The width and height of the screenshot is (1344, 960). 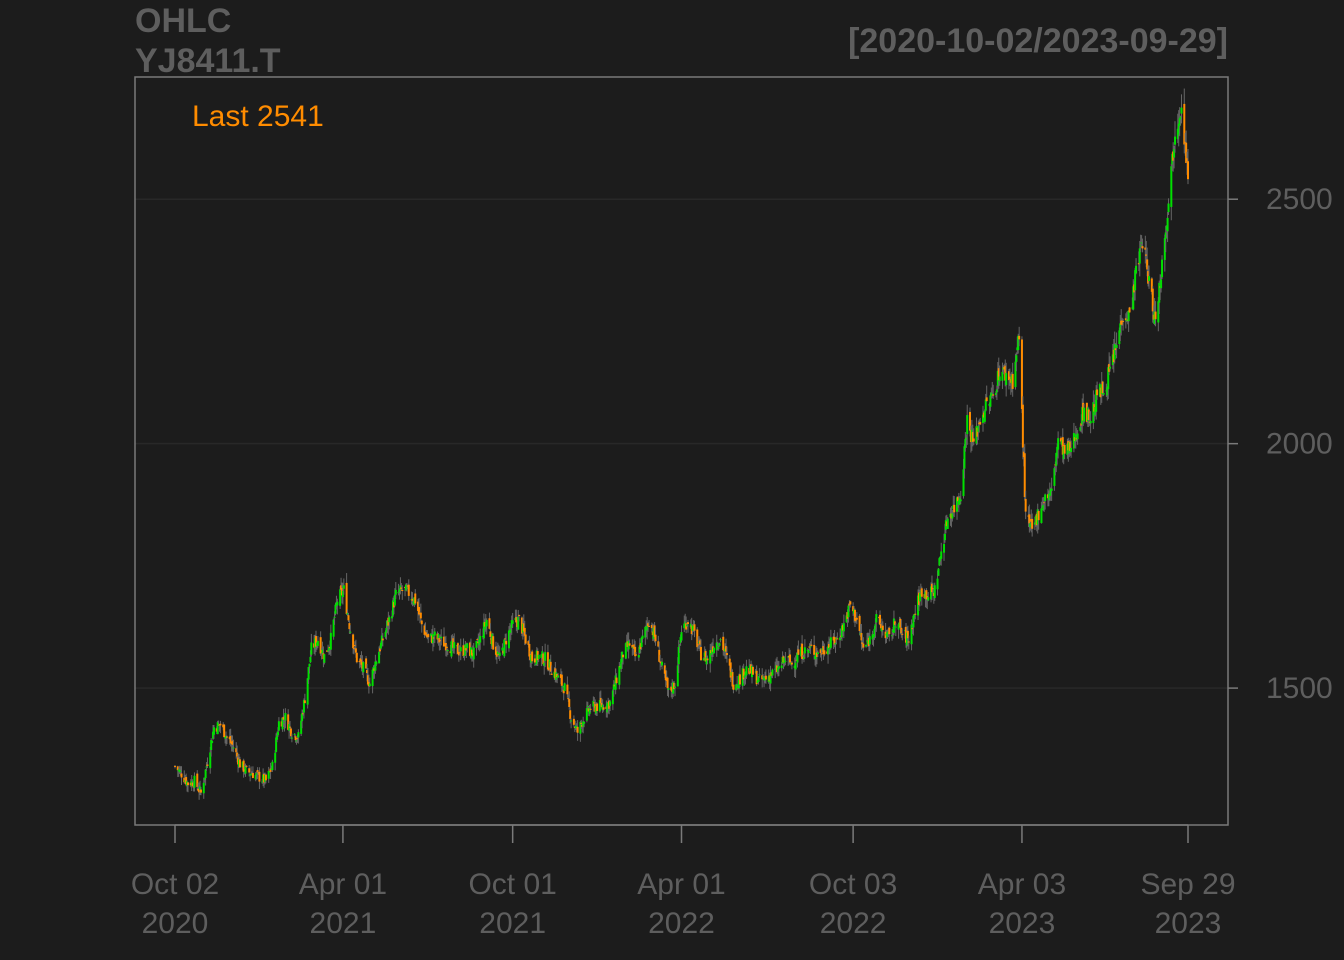 I want to click on y-tick-label: 2500, so click(x=1299, y=199).